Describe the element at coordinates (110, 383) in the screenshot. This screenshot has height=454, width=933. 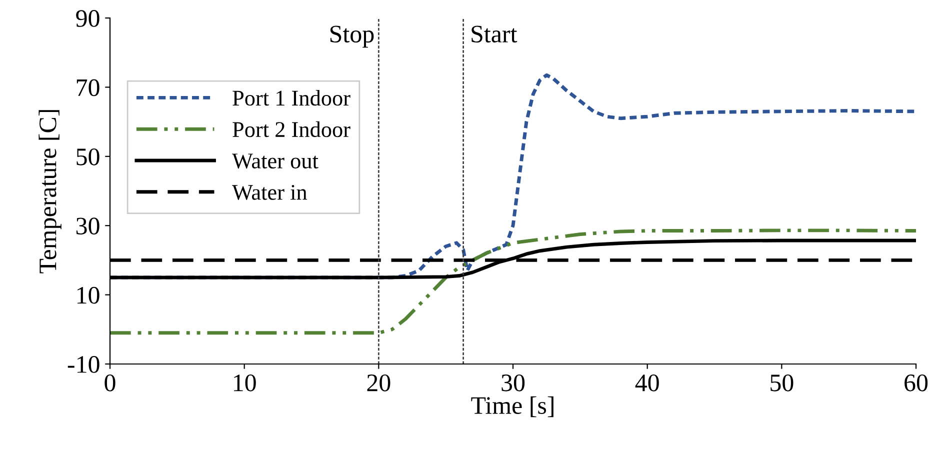
I see `x-tick-label: 0` at that location.